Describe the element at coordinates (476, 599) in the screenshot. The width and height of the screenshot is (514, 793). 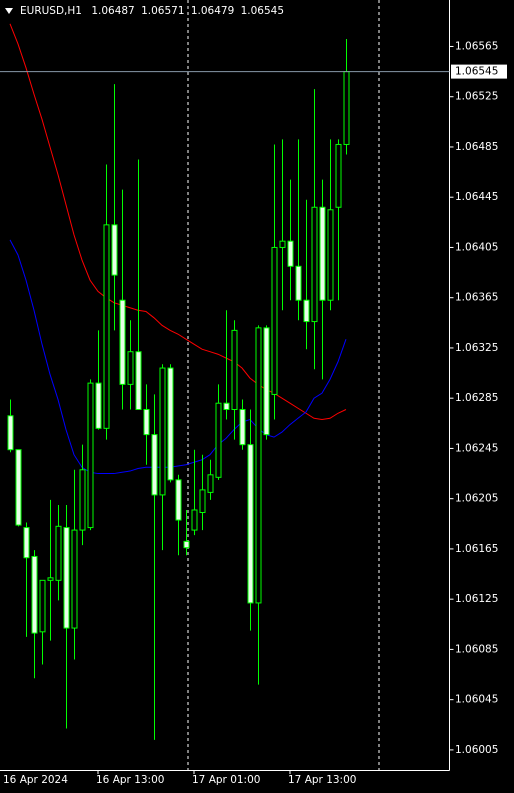
I see `y-tick-label: 1.06125` at that location.